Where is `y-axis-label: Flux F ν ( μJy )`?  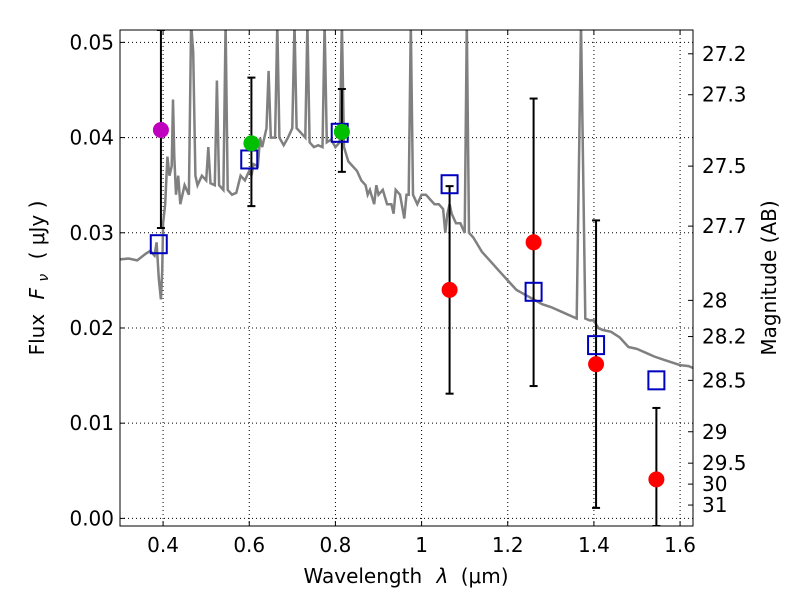 y-axis-label: Flux F ν ( μJy ) is located at coordinates (39, 278).